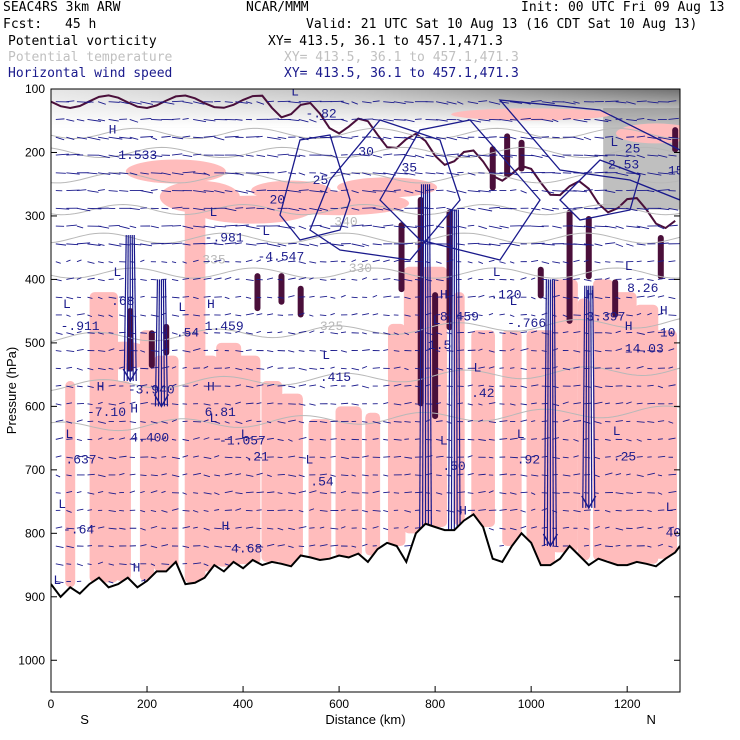 Image resolution: width=740 pixels, height=740 pixels. I want to click on legend-theta-name: Potential temperature, so click(90, 57).